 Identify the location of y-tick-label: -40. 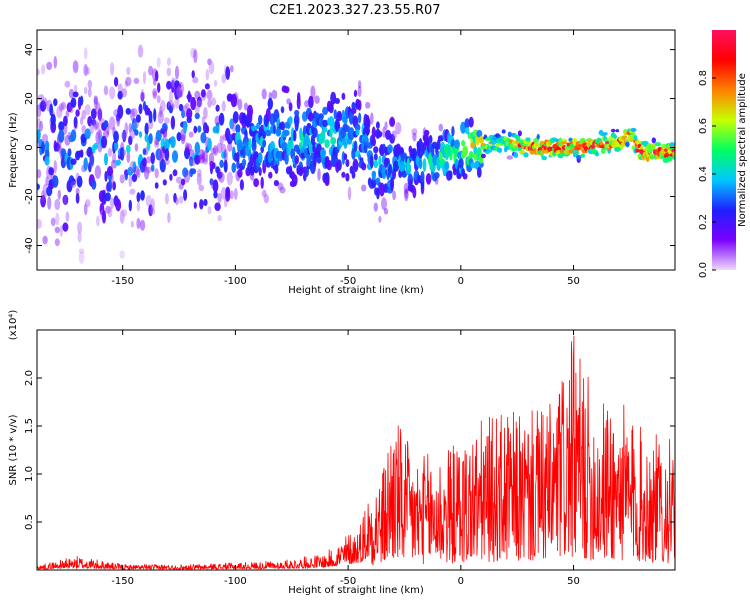
(29, 245).